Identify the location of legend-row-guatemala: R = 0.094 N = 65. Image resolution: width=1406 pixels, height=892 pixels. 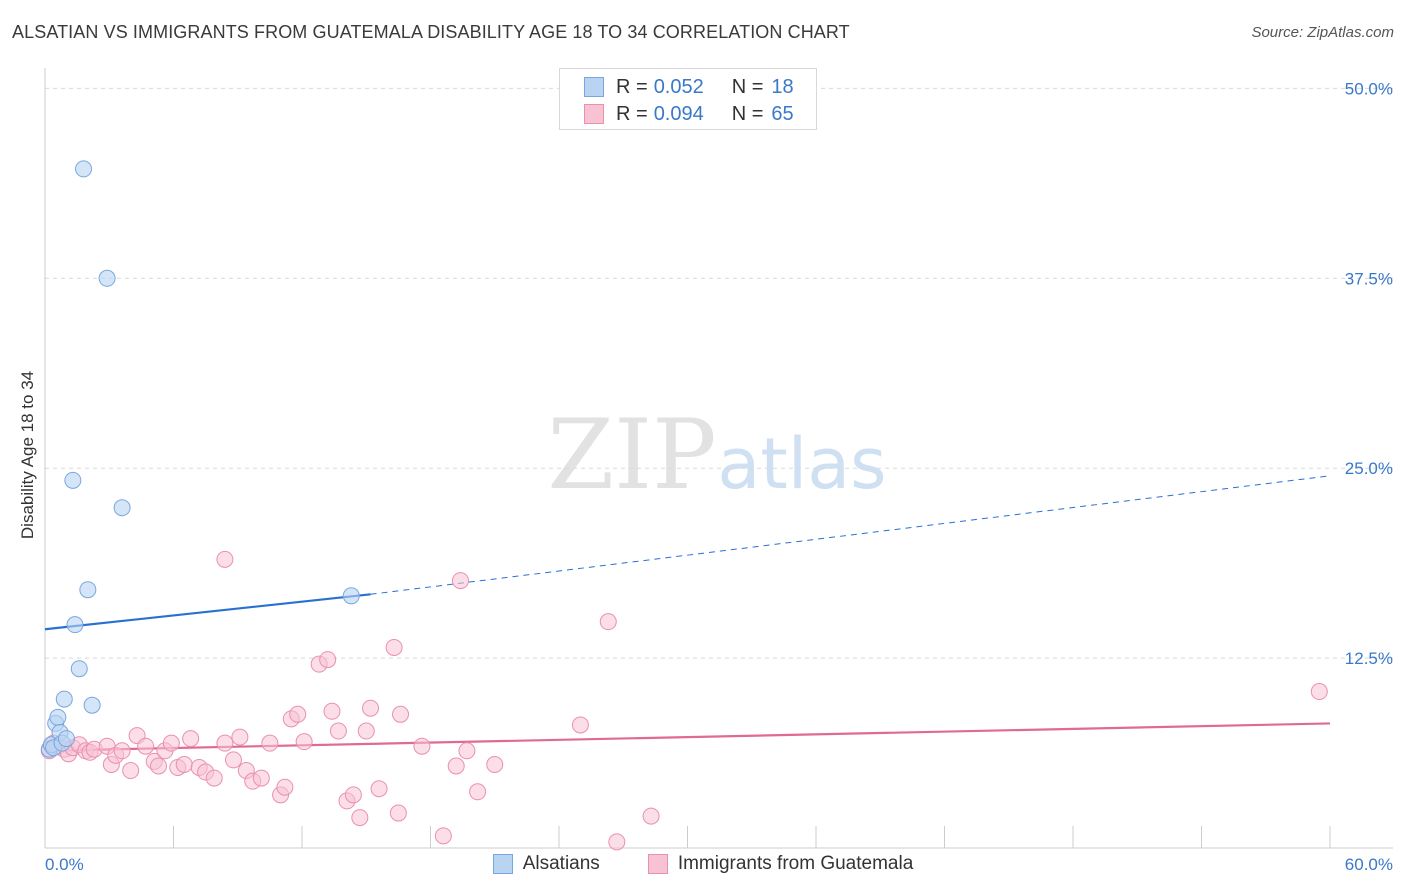
(689, 114).